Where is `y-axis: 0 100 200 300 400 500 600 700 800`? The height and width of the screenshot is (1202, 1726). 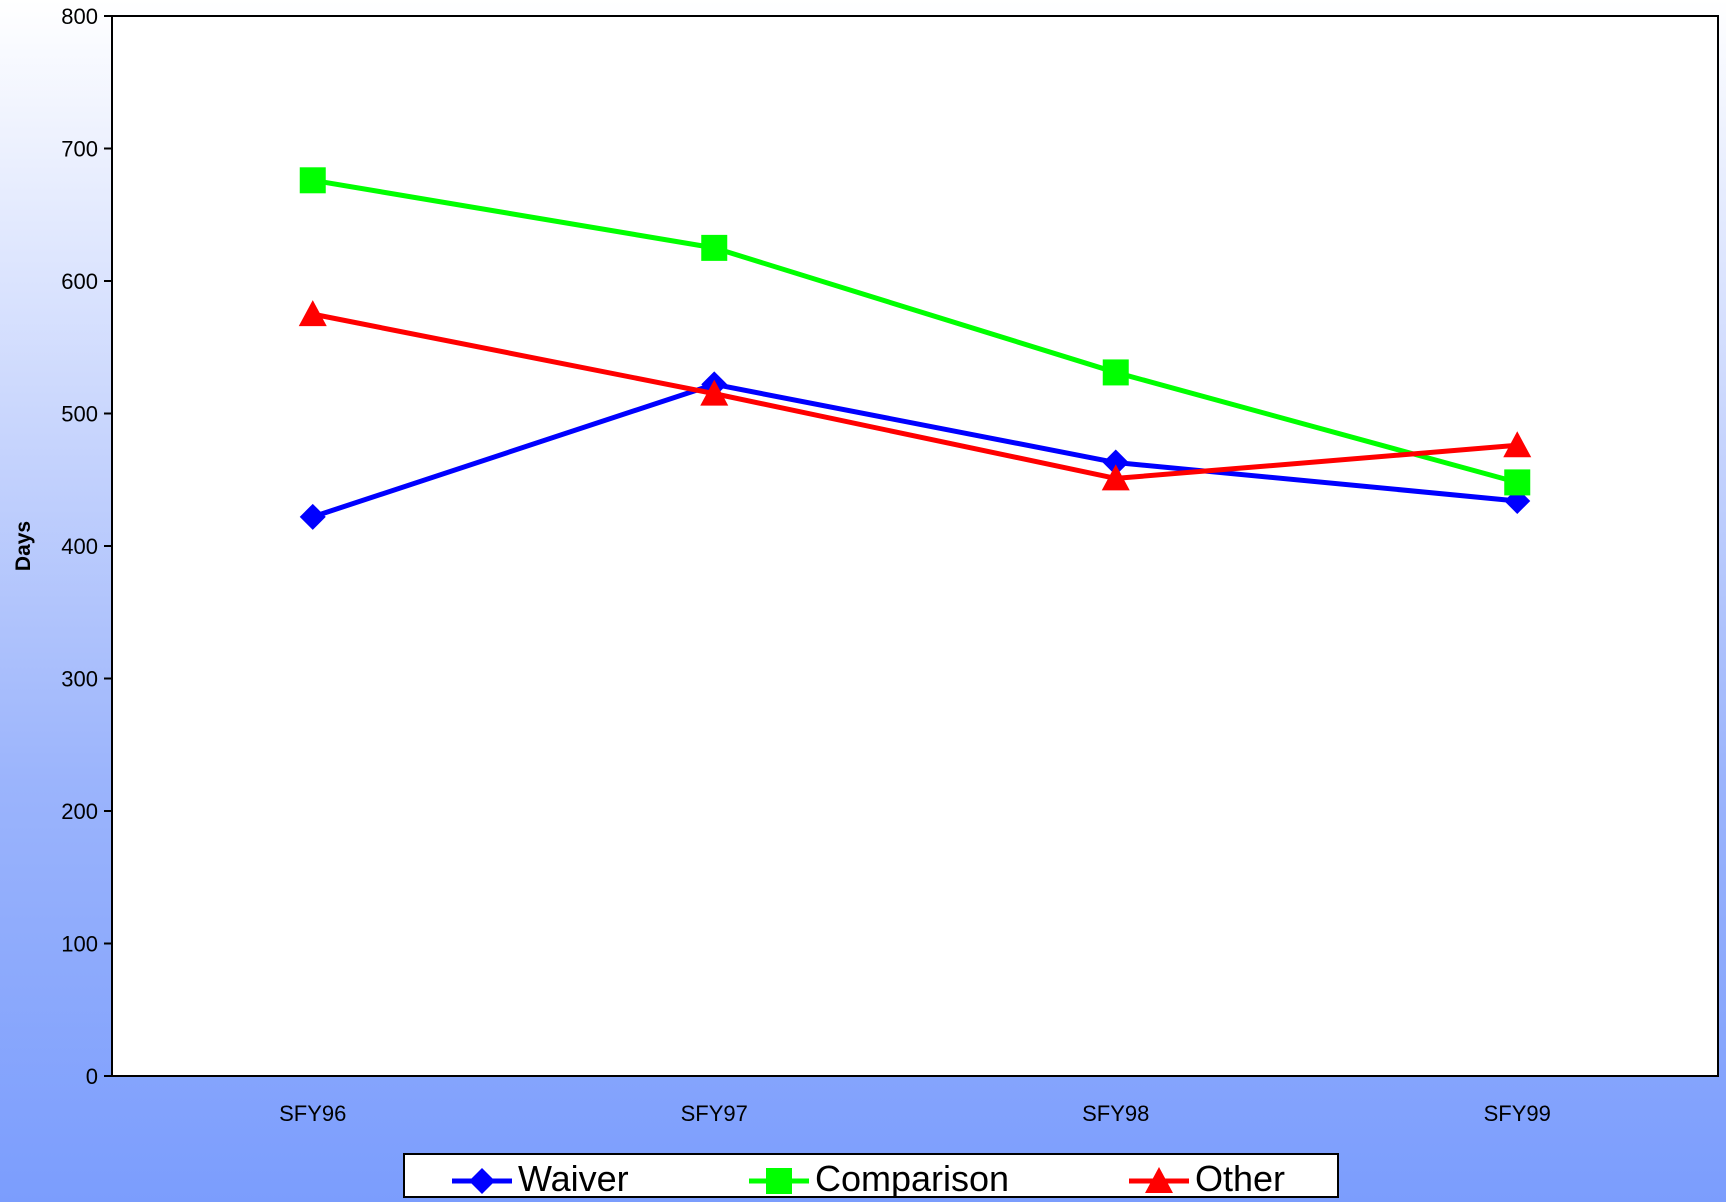
y-axis: 0 100 200 300 400 500 600 700 800 is located at coordinates (86, 546).